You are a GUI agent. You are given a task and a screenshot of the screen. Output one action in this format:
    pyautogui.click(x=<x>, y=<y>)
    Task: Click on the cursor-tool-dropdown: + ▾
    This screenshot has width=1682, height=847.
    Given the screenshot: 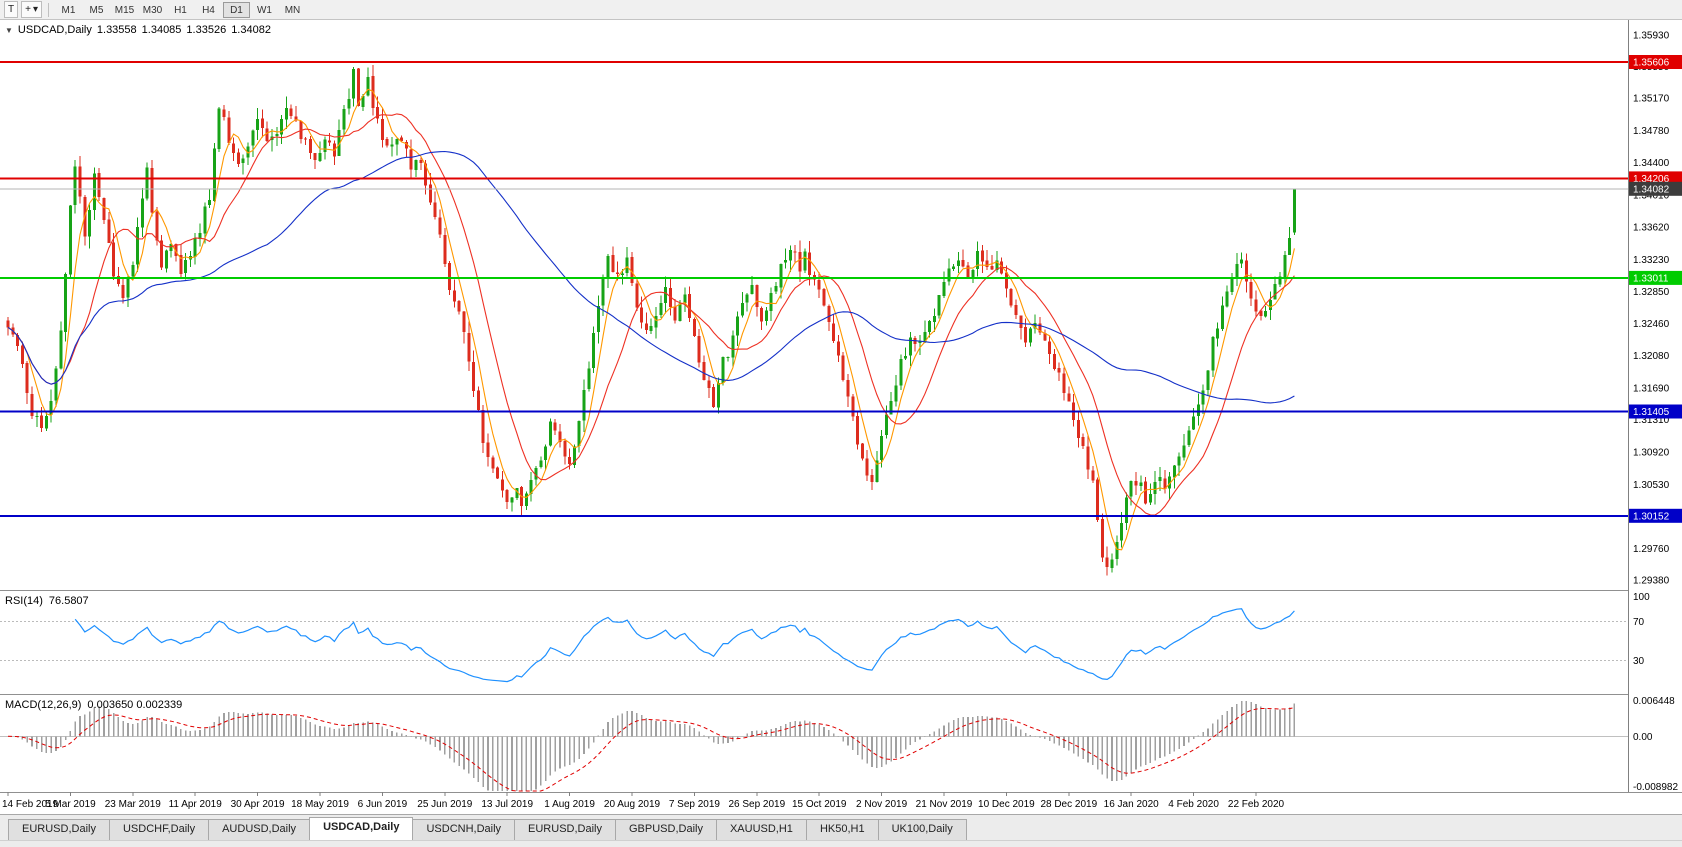 What is the action you would take?
    pyautogui.click(x=31, y=9)
    